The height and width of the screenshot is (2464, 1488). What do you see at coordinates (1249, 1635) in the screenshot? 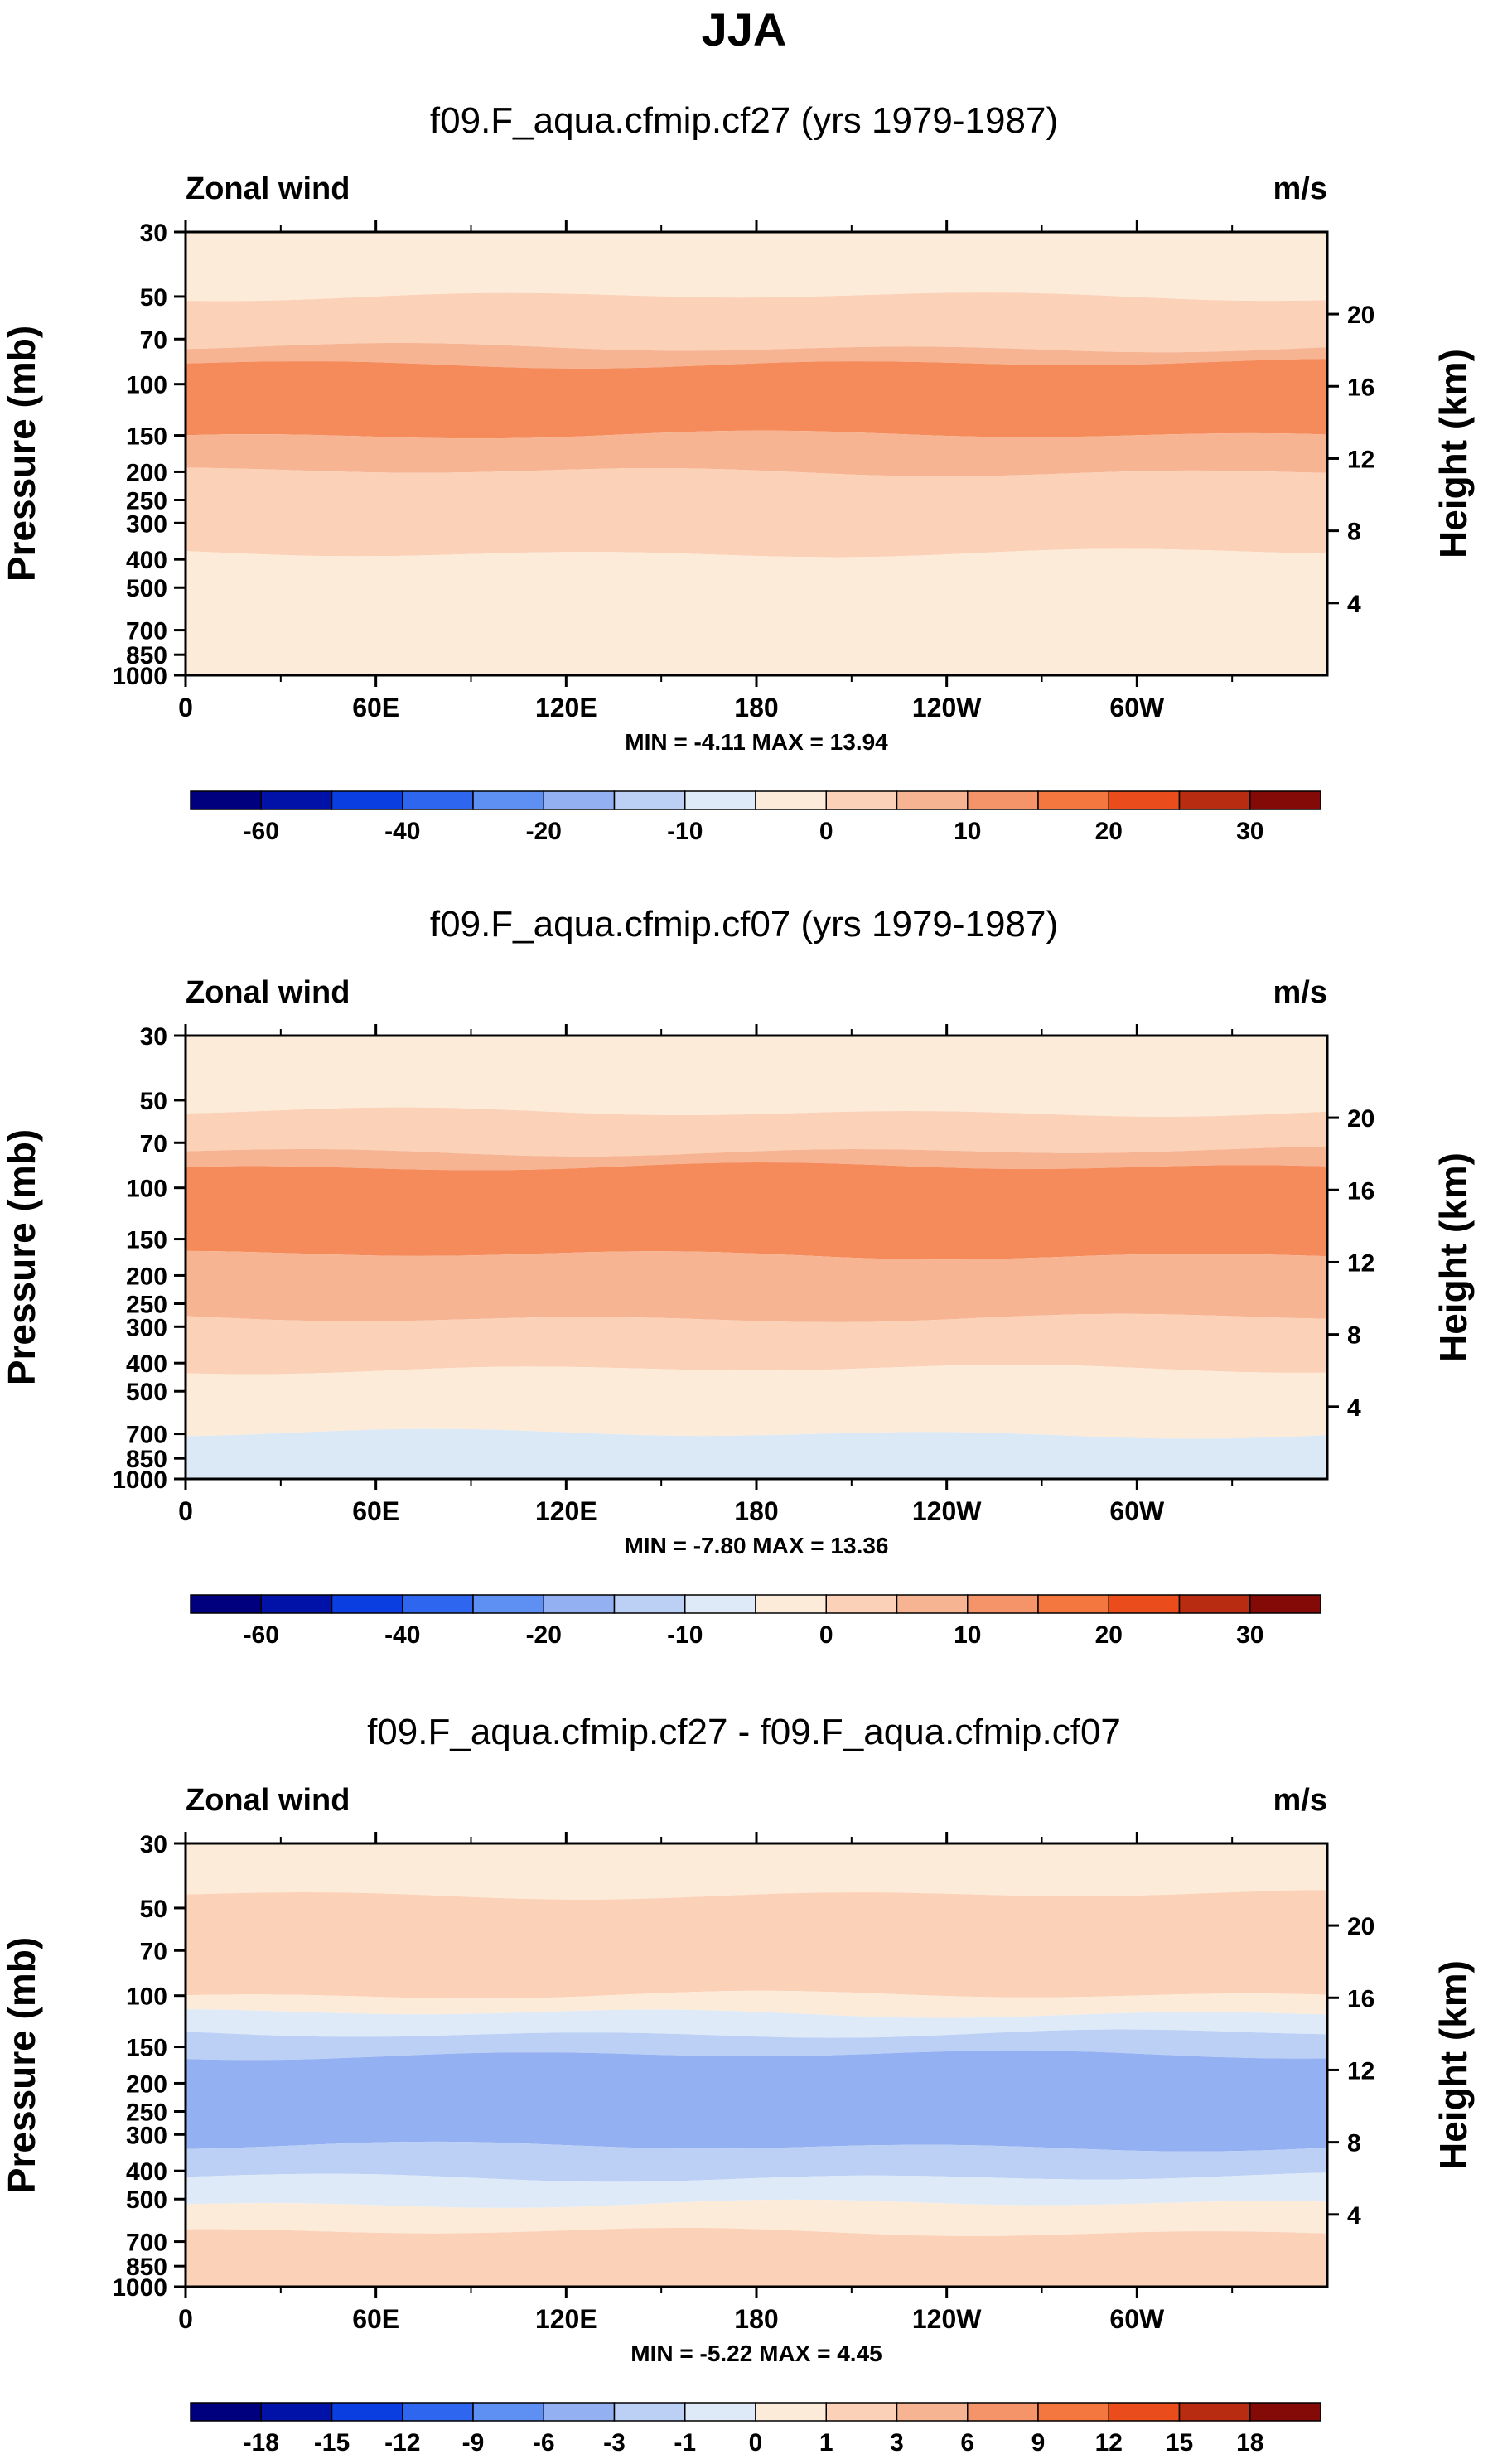
I see `colorbar-label: 30` at bounding box center [1249, 1635].